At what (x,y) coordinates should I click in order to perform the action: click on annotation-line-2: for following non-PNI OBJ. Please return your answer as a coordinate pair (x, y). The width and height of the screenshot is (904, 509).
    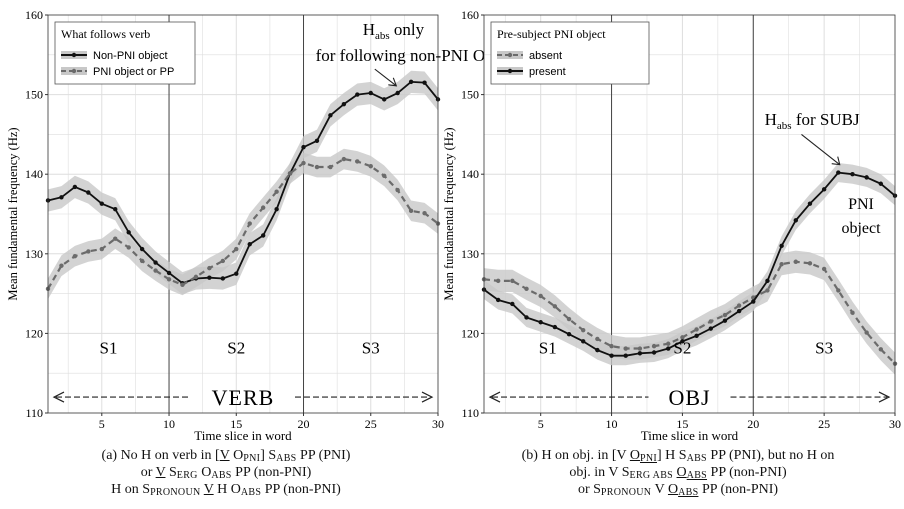
    Looking at the image, I should click on (410, 55).